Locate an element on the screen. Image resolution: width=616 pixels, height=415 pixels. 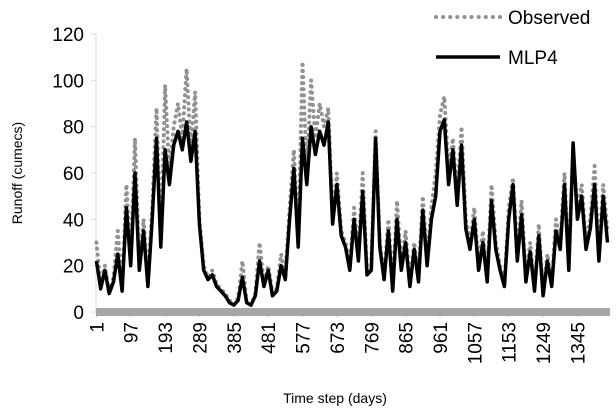
x-tick-label: 193 is located at coordinates (166, 338).